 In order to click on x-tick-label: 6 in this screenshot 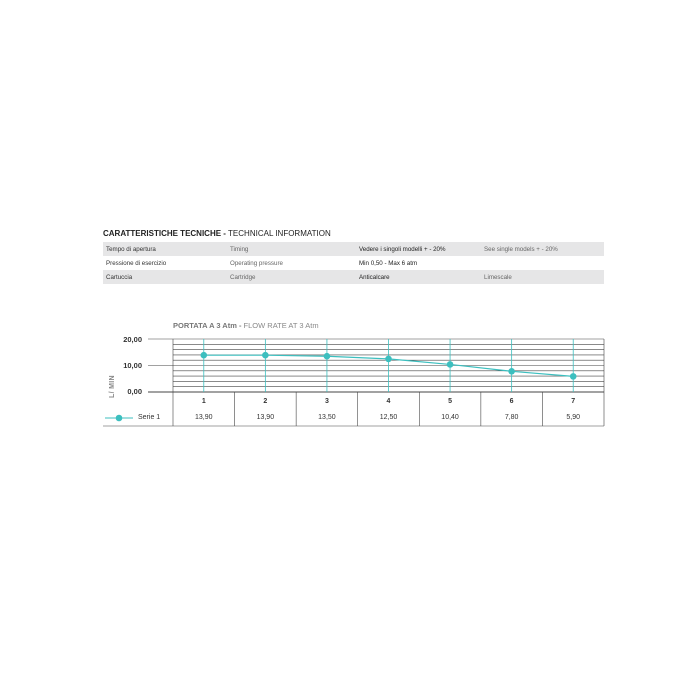, I will do `click(511, 401)`.